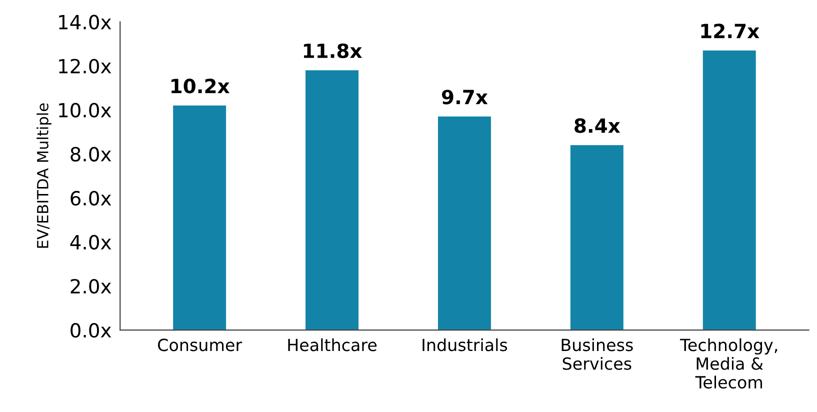 This screenshot has height=412, width=817. Describe the element at coordinates (91, 286) in the screenshot. I see `y-tick-label: 2.0x` at that location.